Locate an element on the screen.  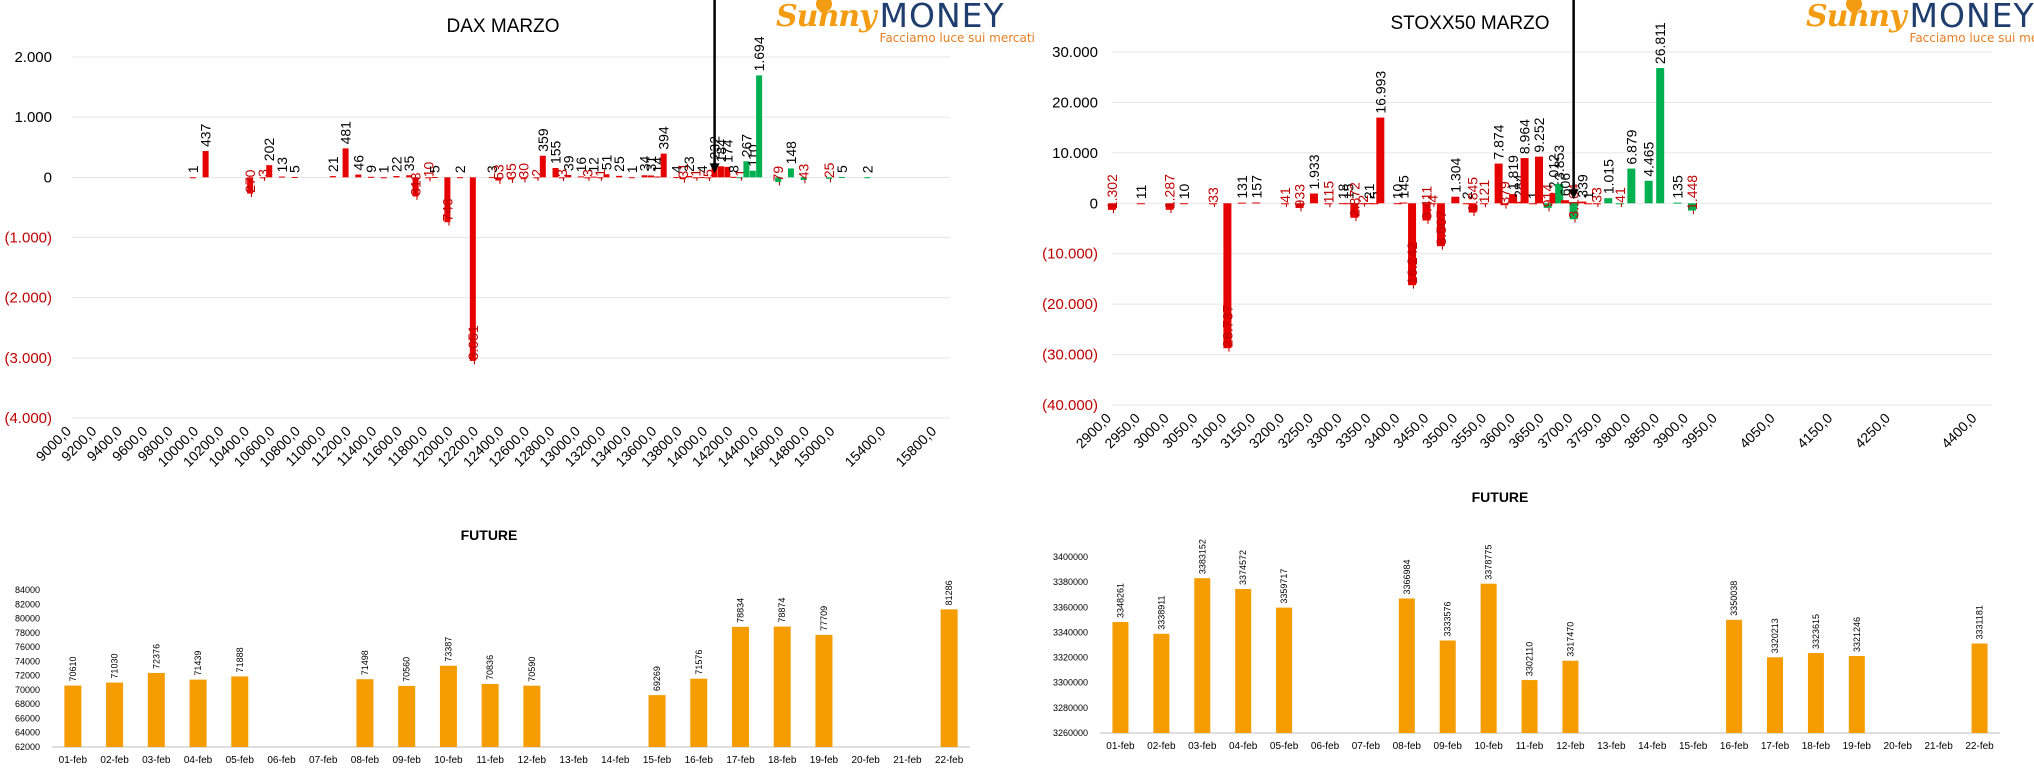
y-tick-label: 3400000 is located at coordinates (1070, 557).